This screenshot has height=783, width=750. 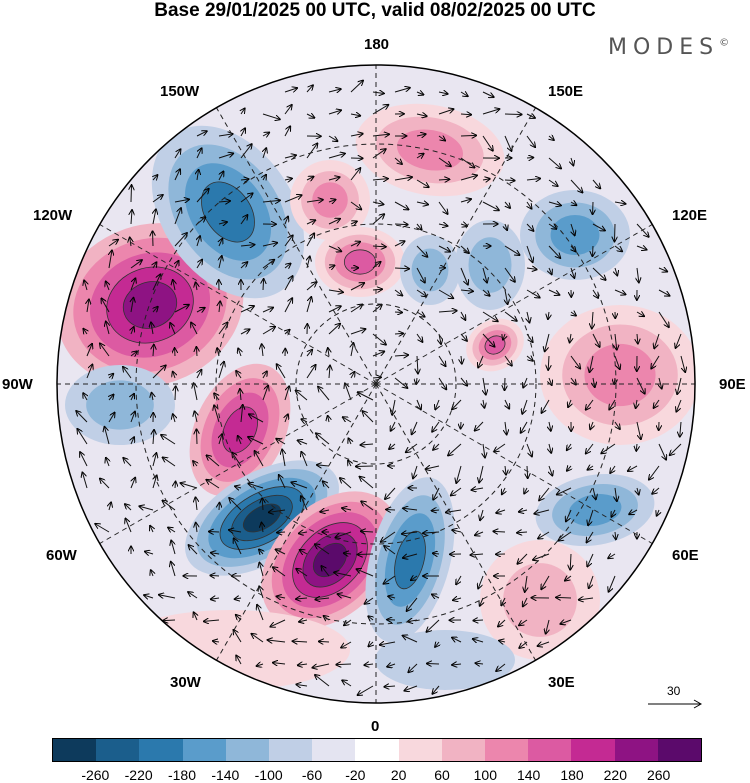 I want to click on colorbar-tick-label: -220, so click(x=138, y=775).